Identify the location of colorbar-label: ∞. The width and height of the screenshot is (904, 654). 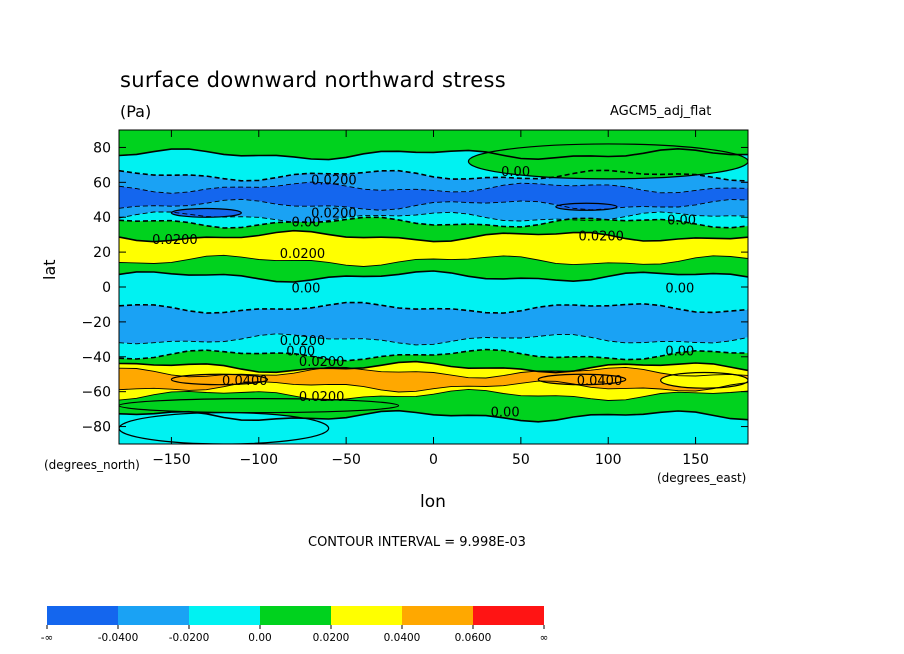
(544, 638).